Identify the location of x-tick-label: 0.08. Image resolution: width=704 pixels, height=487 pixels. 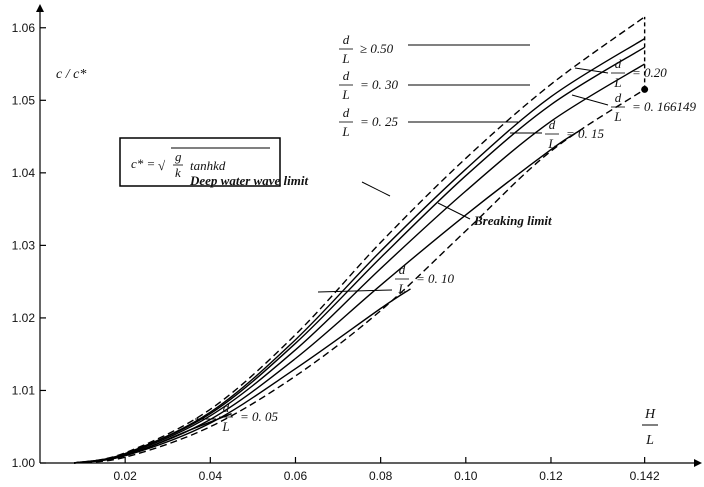
(381, 476).